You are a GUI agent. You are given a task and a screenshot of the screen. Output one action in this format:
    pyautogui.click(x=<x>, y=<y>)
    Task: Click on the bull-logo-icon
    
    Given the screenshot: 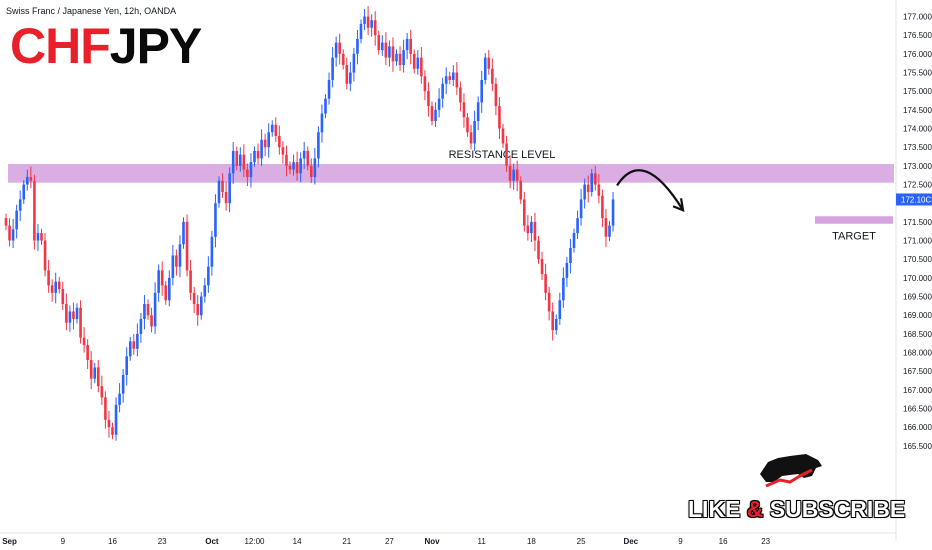 What is the action you would take?
    pyautogui.click(x=791, y=471)
    